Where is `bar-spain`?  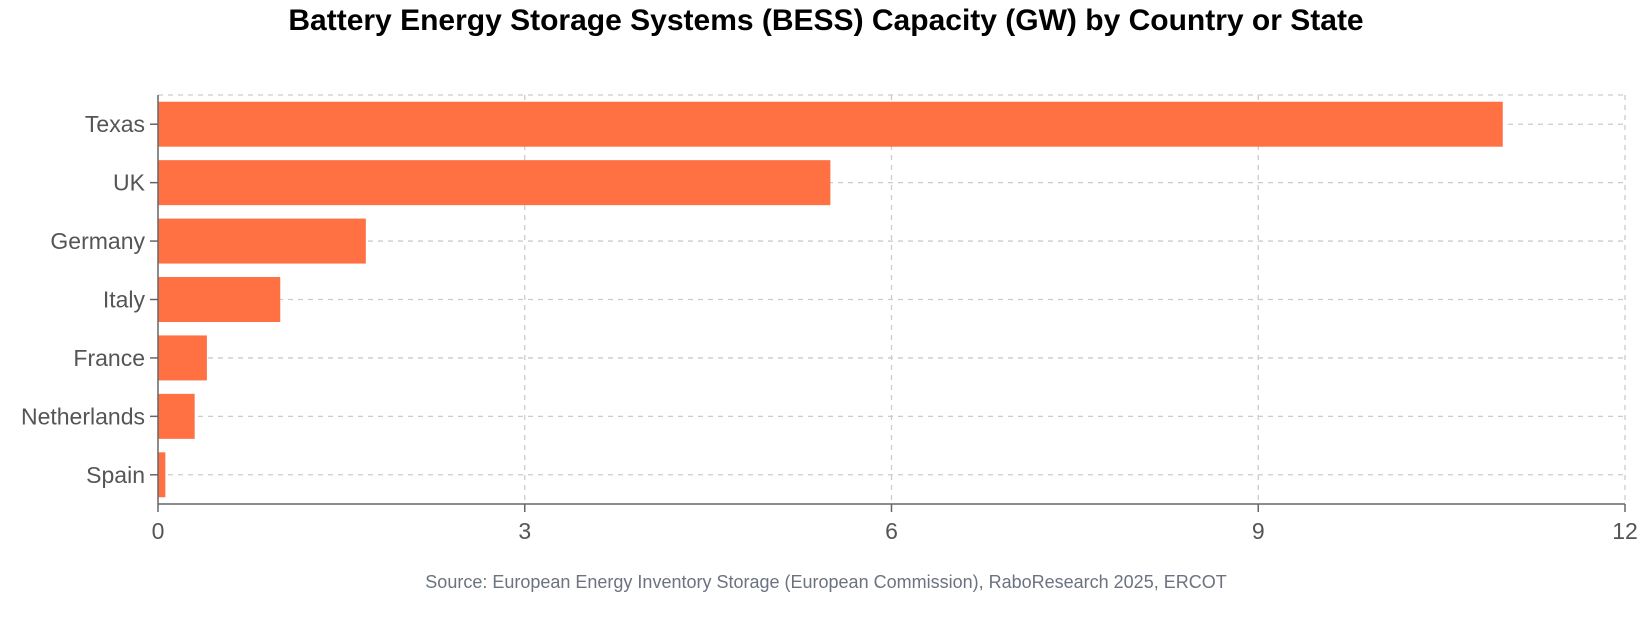 bar-spain is located at coordinates (162, 475).